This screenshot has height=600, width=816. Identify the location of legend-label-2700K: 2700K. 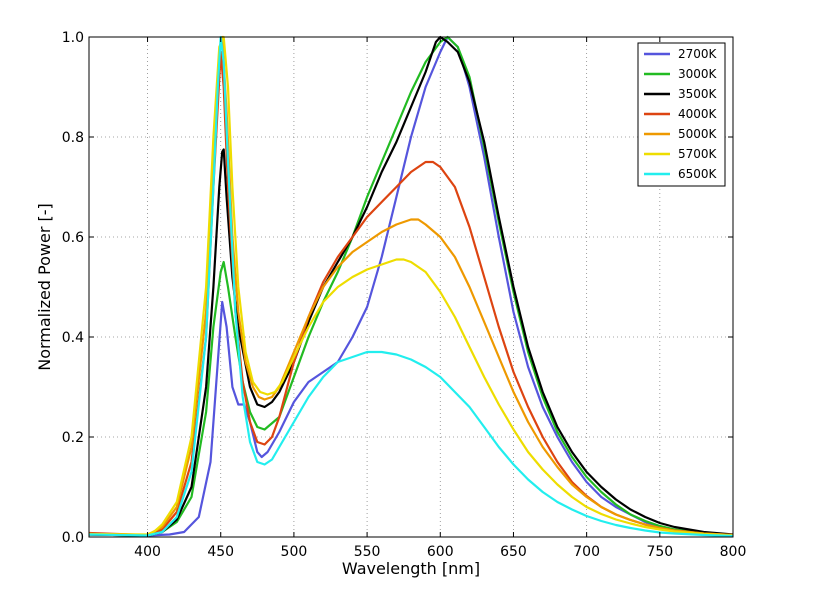
(698, 54).